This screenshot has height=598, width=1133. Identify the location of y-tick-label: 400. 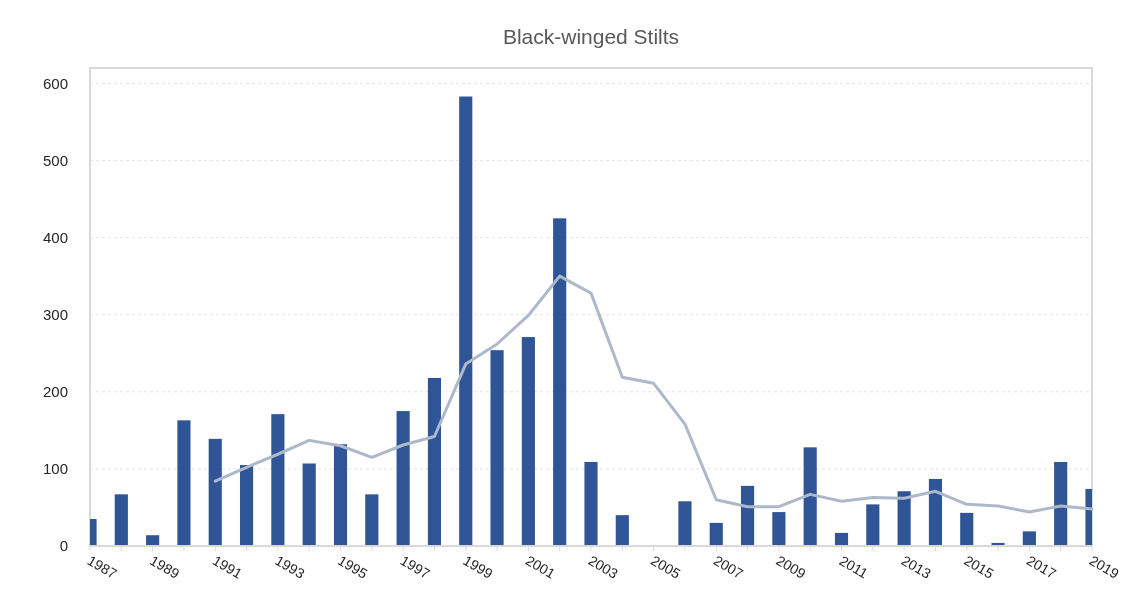
(55, 237).